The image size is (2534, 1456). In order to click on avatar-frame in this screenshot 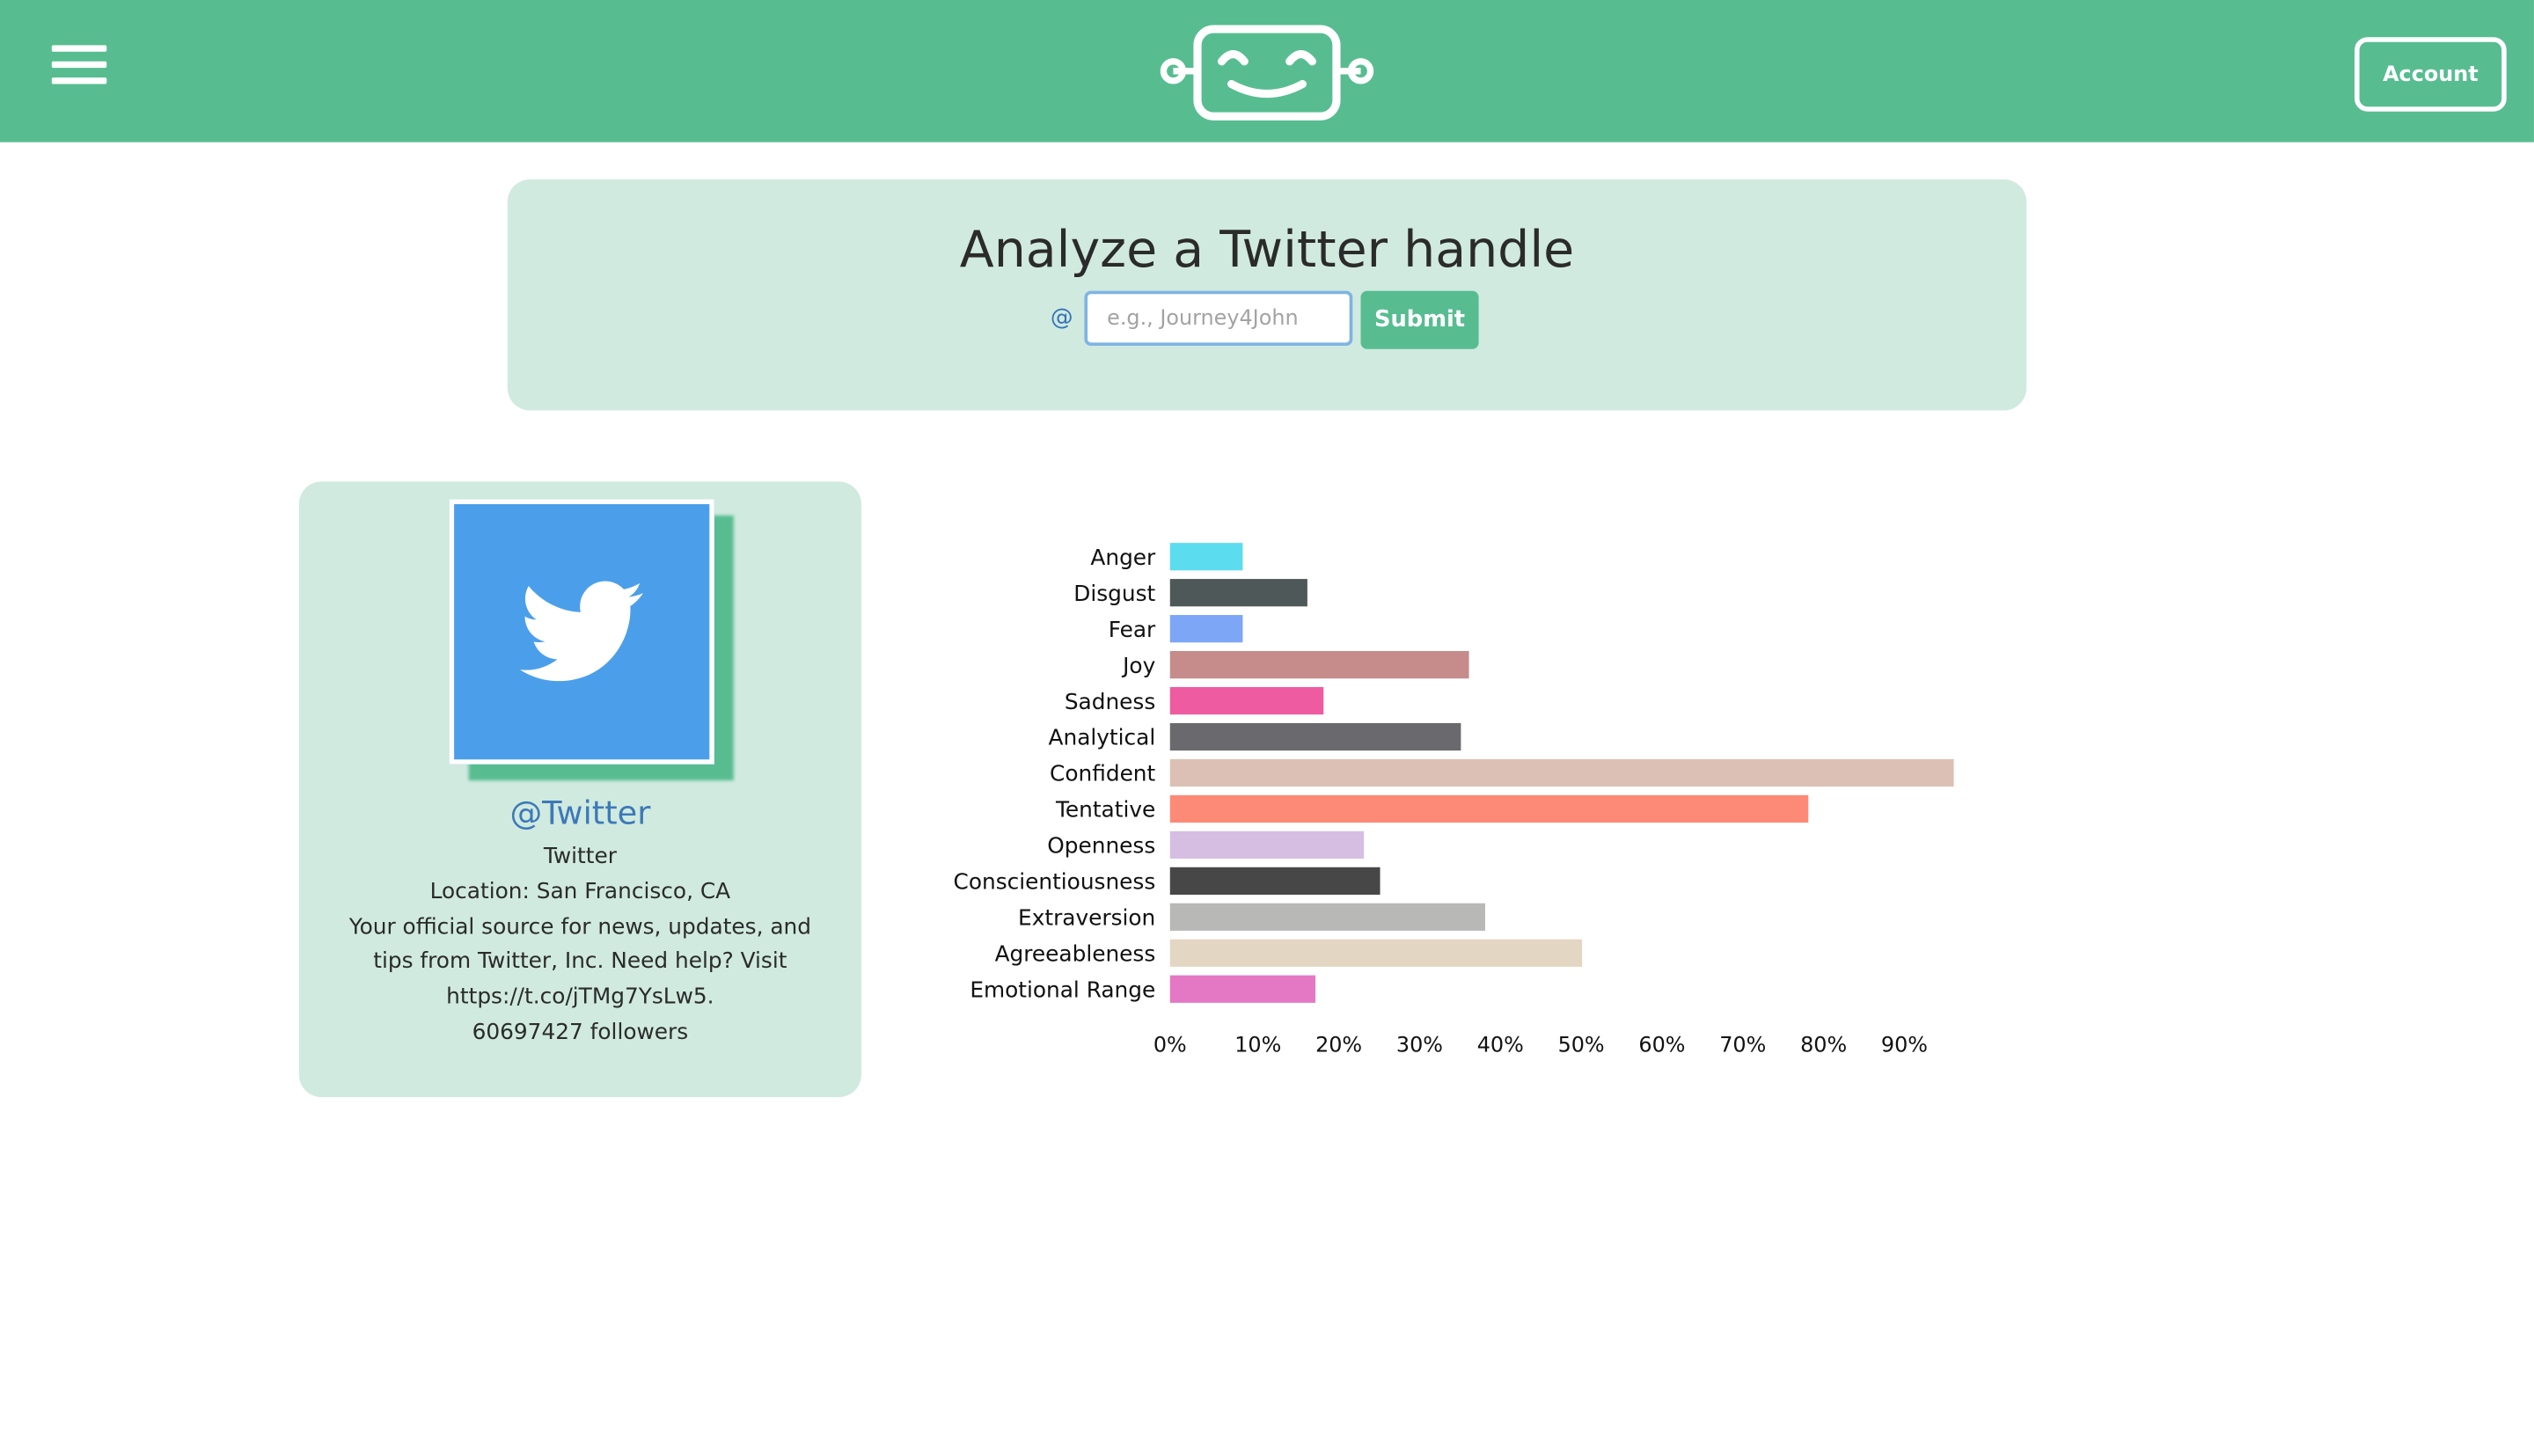, I will do `click(591, 640)`.